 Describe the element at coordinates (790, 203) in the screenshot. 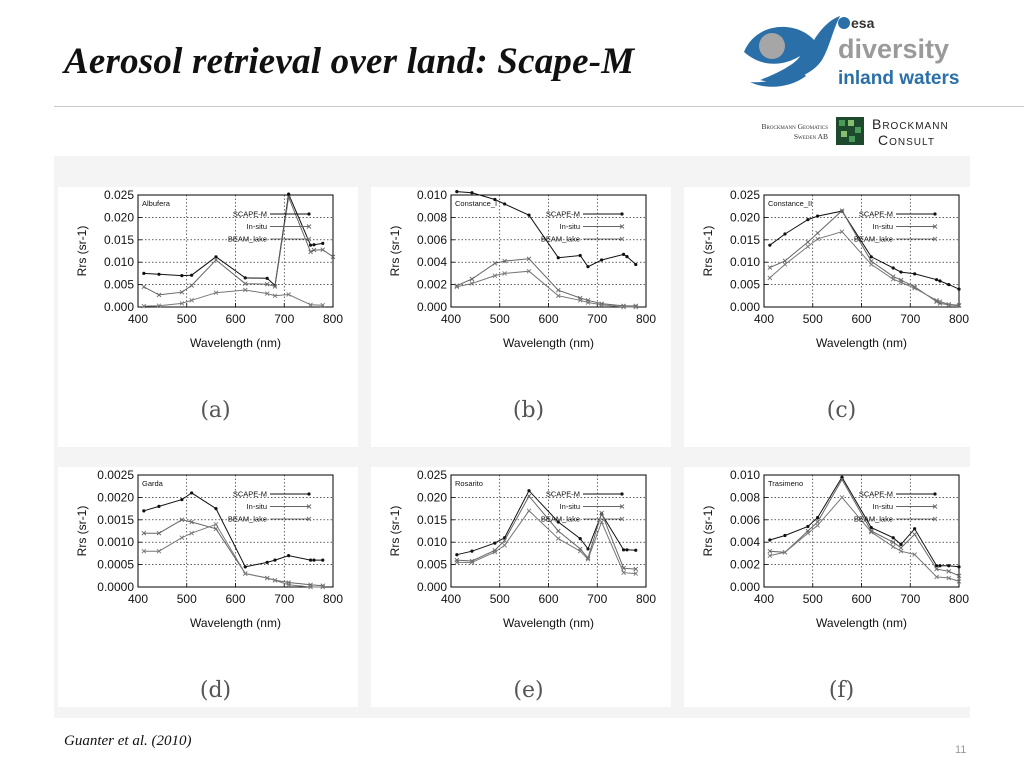

I see `site-label: Constance_II` at that location.